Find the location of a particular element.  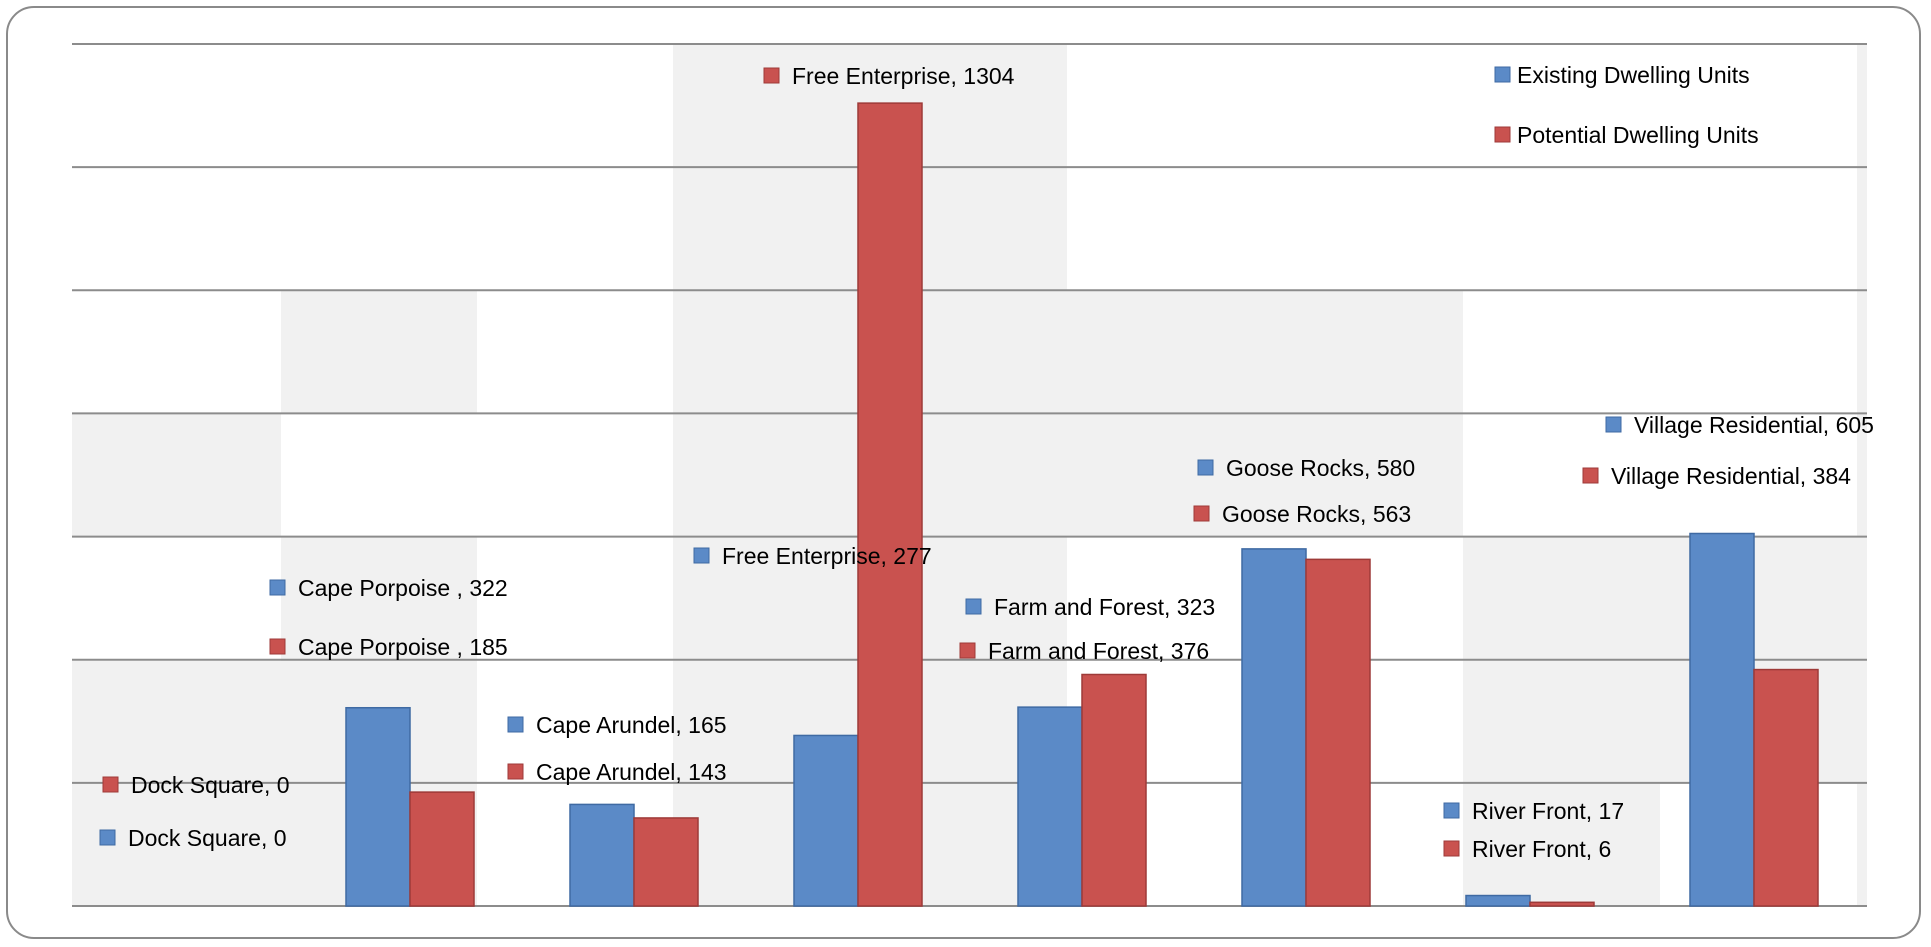

legend-entry: Existing Dwelling Units is located at coordinates (1633, 75).